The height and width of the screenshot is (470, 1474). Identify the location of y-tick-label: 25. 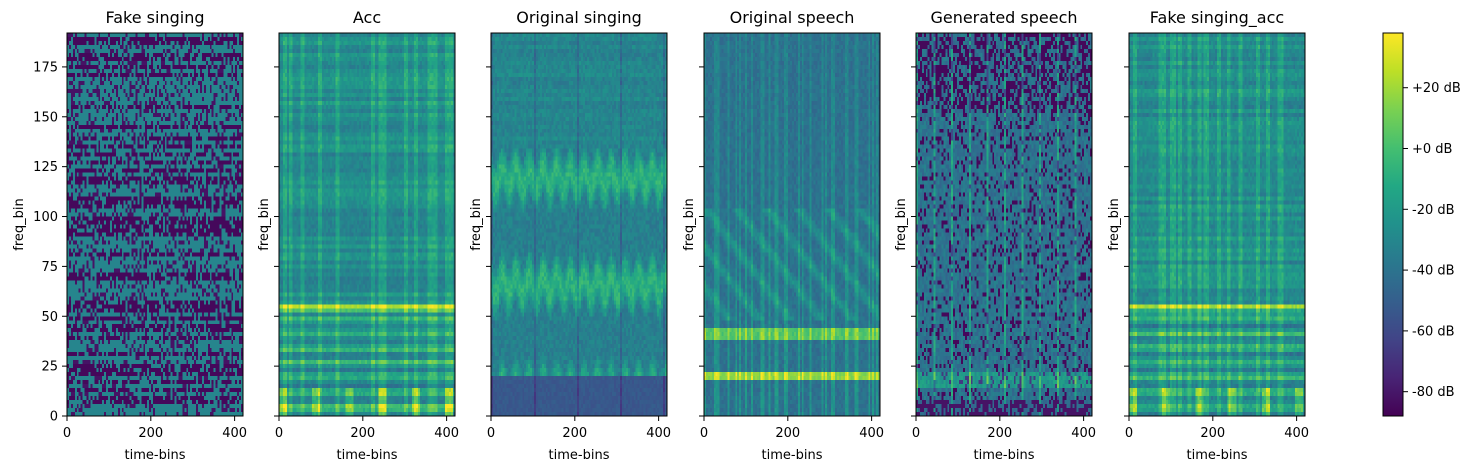
(49, 367).